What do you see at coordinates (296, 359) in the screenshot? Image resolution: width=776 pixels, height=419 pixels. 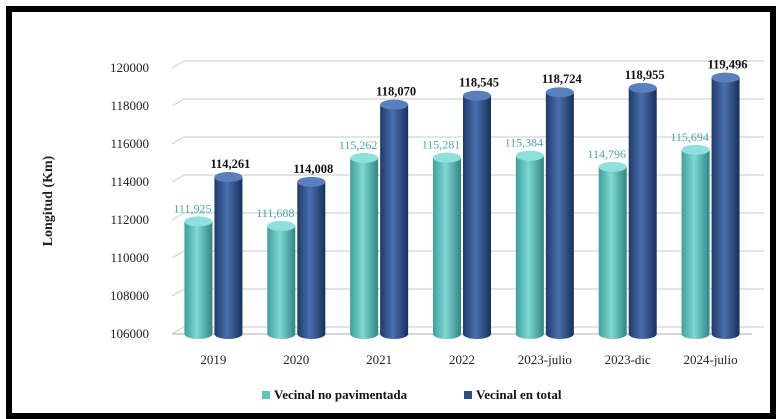 I see `x-tick-label: 2020` at bounding box center [296, 359].